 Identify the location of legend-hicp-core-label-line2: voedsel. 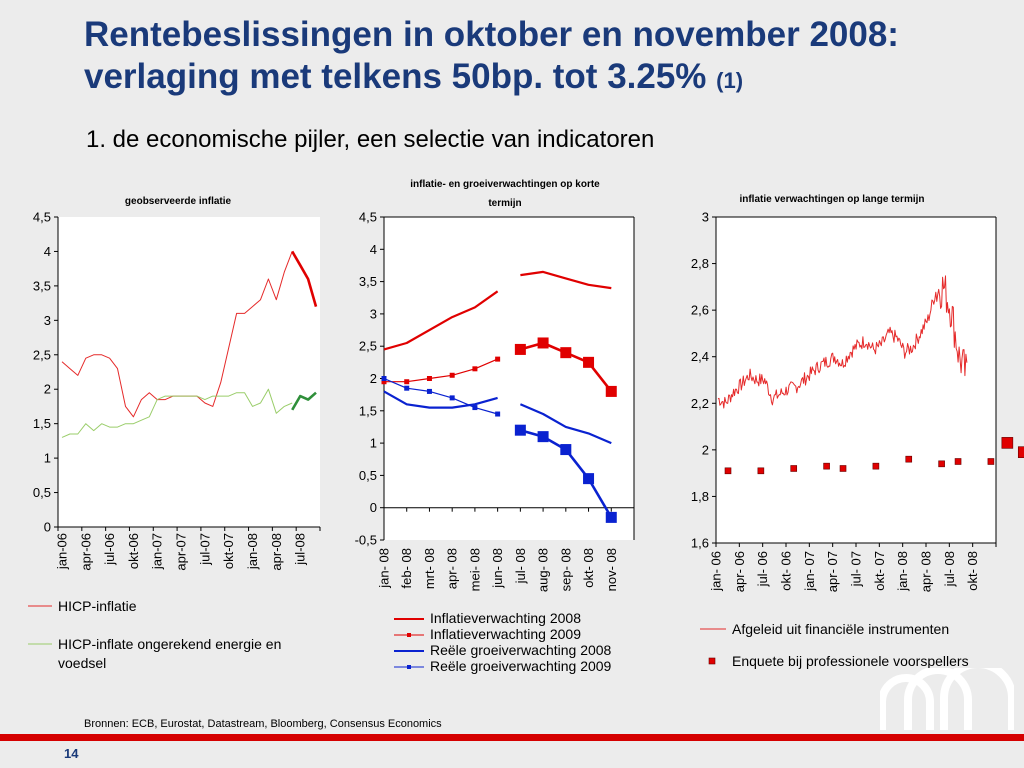
(82, 663).